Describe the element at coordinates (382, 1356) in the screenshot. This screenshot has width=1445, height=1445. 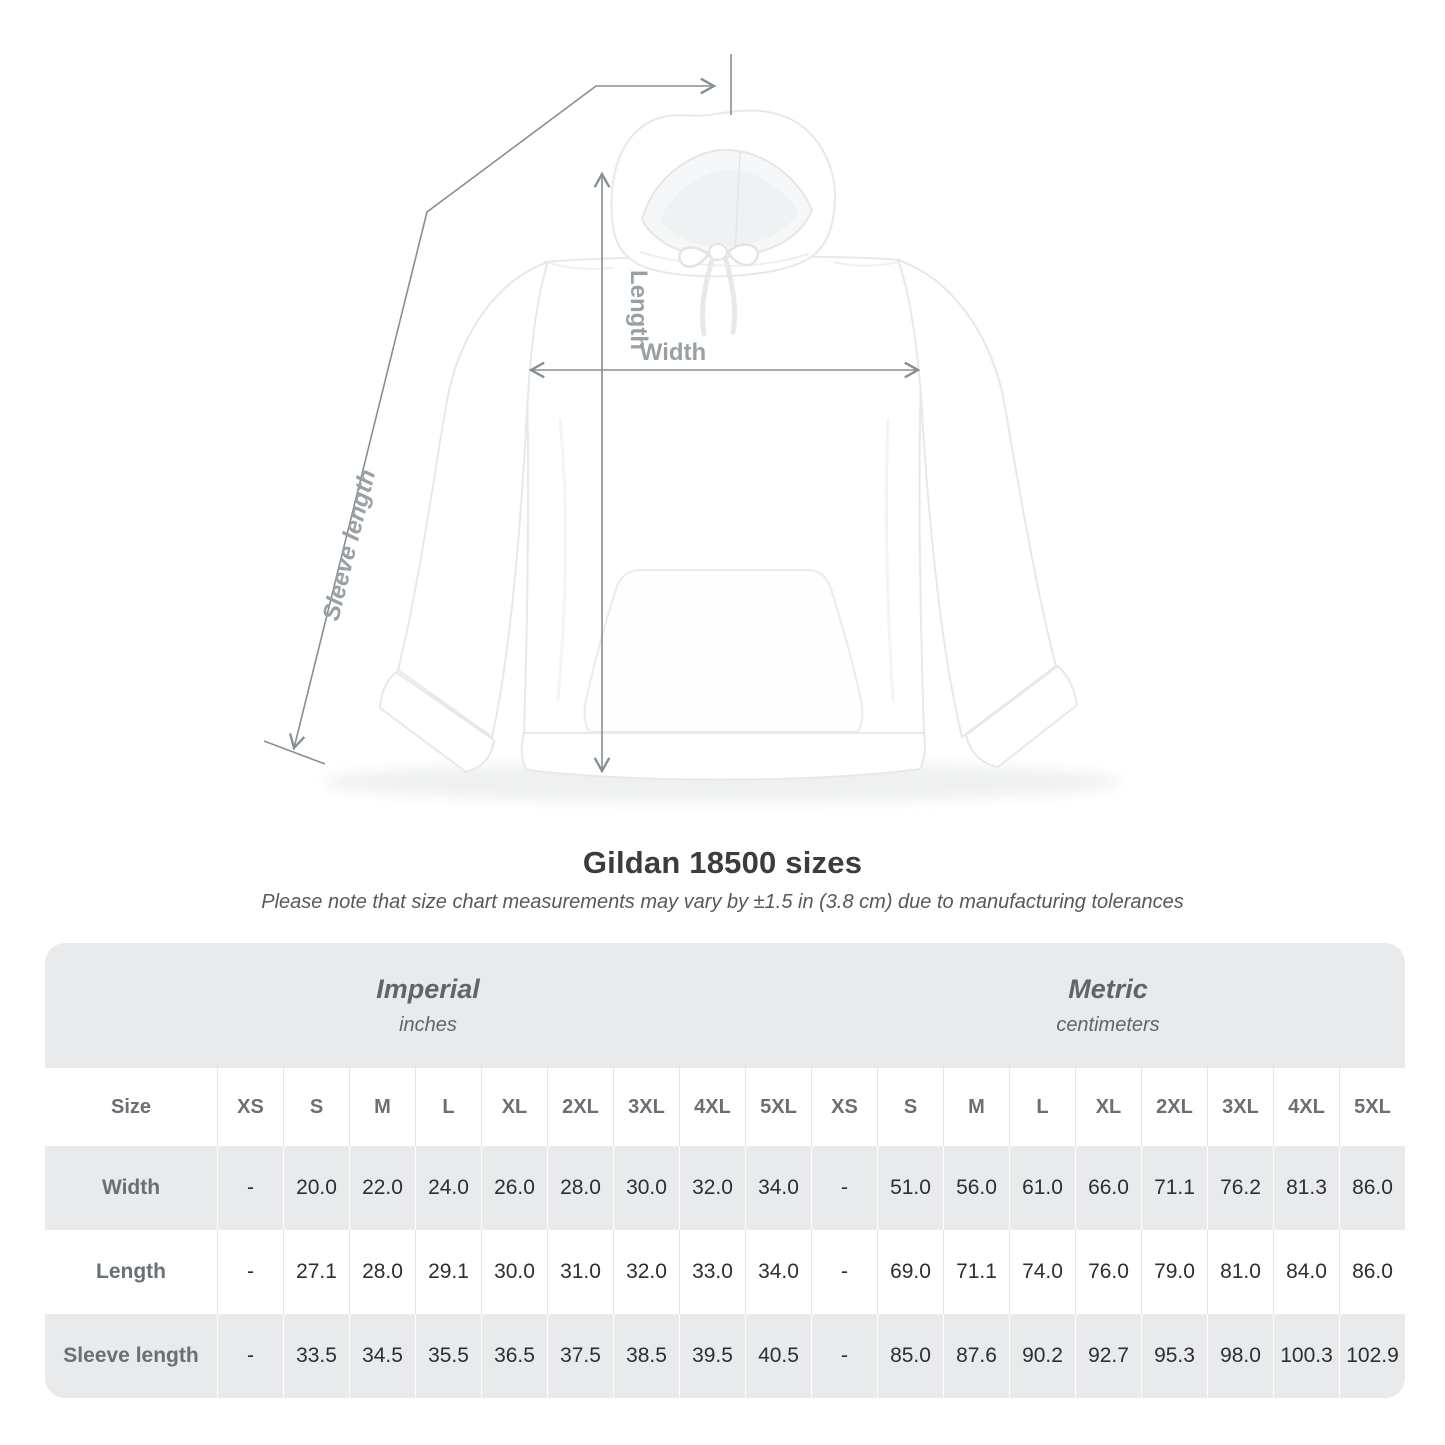
I see `value-cell: 34.5` at that location.